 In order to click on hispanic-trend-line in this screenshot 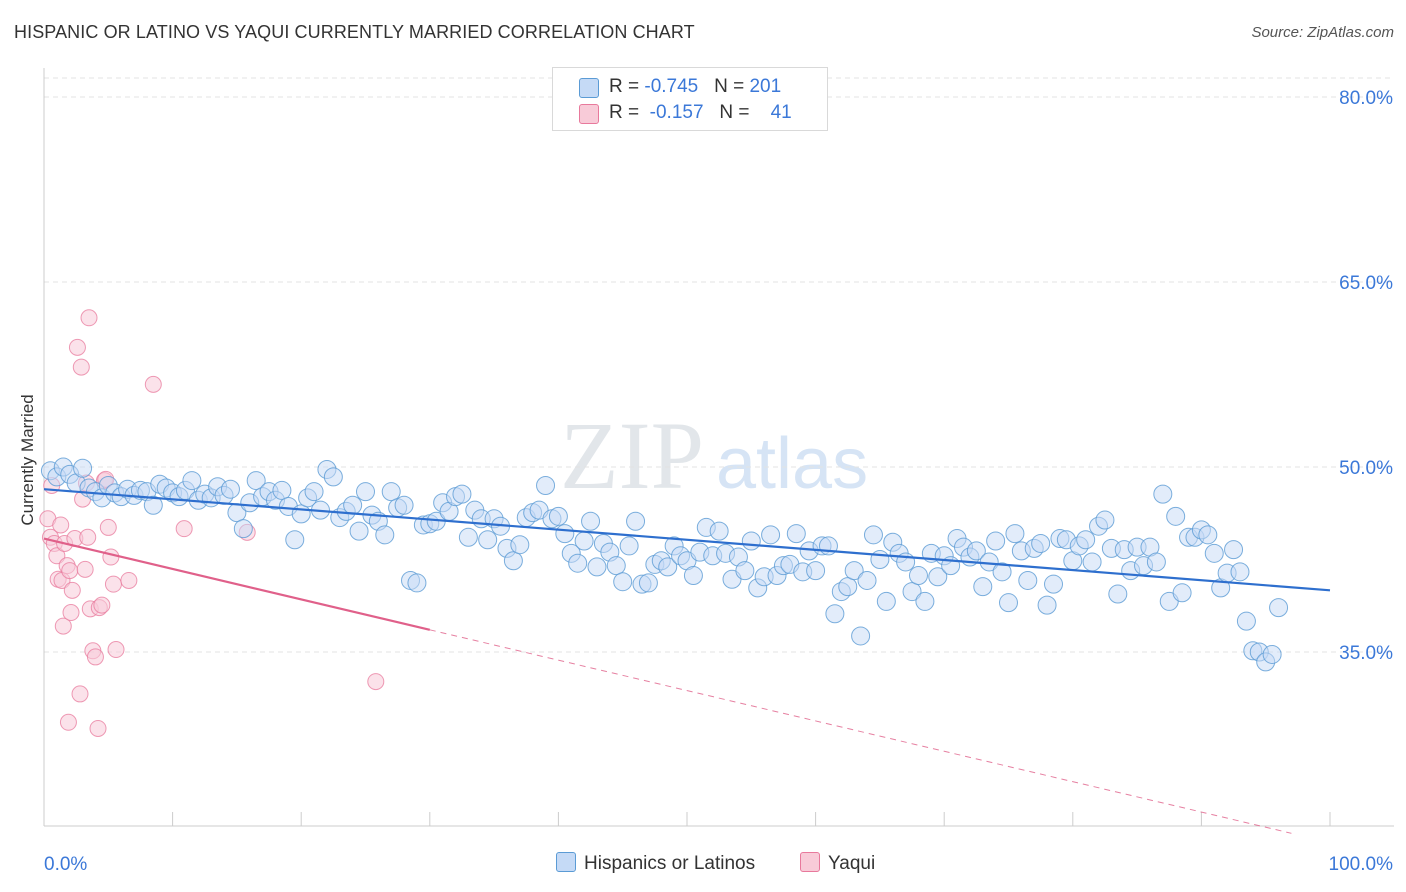, I will do `click(687, 540)`.